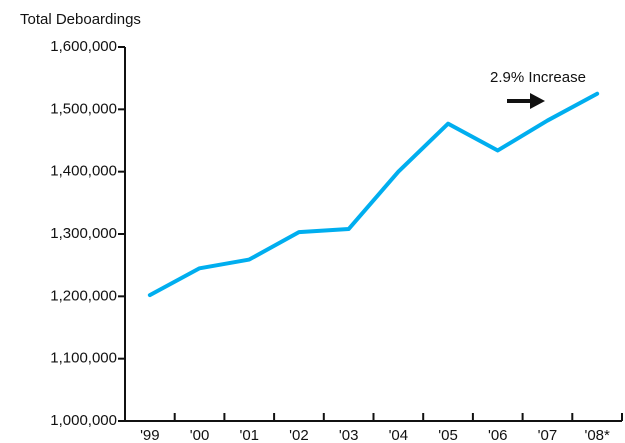  Describe the element at coordinates (548, 435) in the screenshot. I see `x-tick-label: '07` at that location.